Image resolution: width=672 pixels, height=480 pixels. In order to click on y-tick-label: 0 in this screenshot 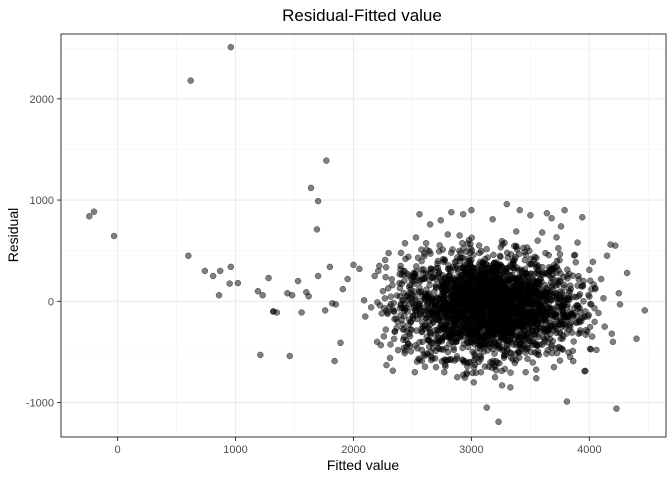, I will do `click(51, 302)`.